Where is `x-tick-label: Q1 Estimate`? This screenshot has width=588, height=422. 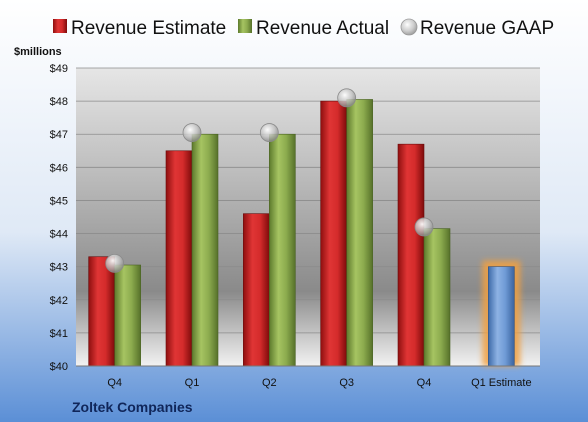 x-tick-label: Q1 Estimate is located at coordinates (501, 383).